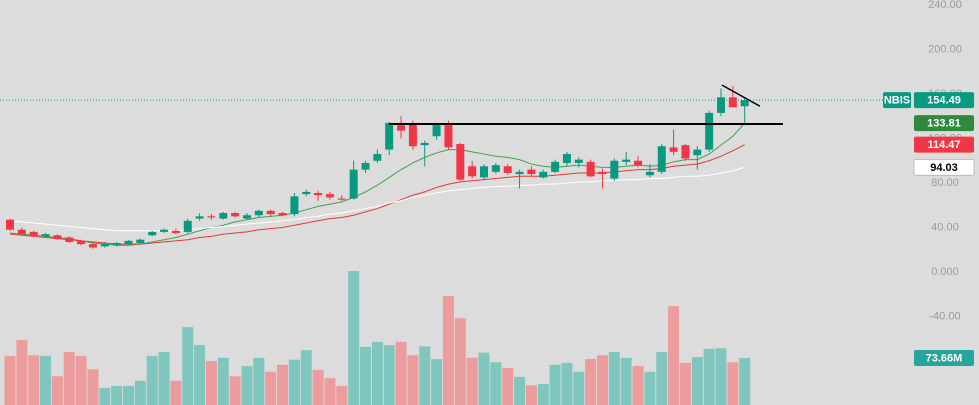  What do you see at coordinates (944, 358) in the screenshot?
I see `volume-label-bg` at bounding box center [944, 358].